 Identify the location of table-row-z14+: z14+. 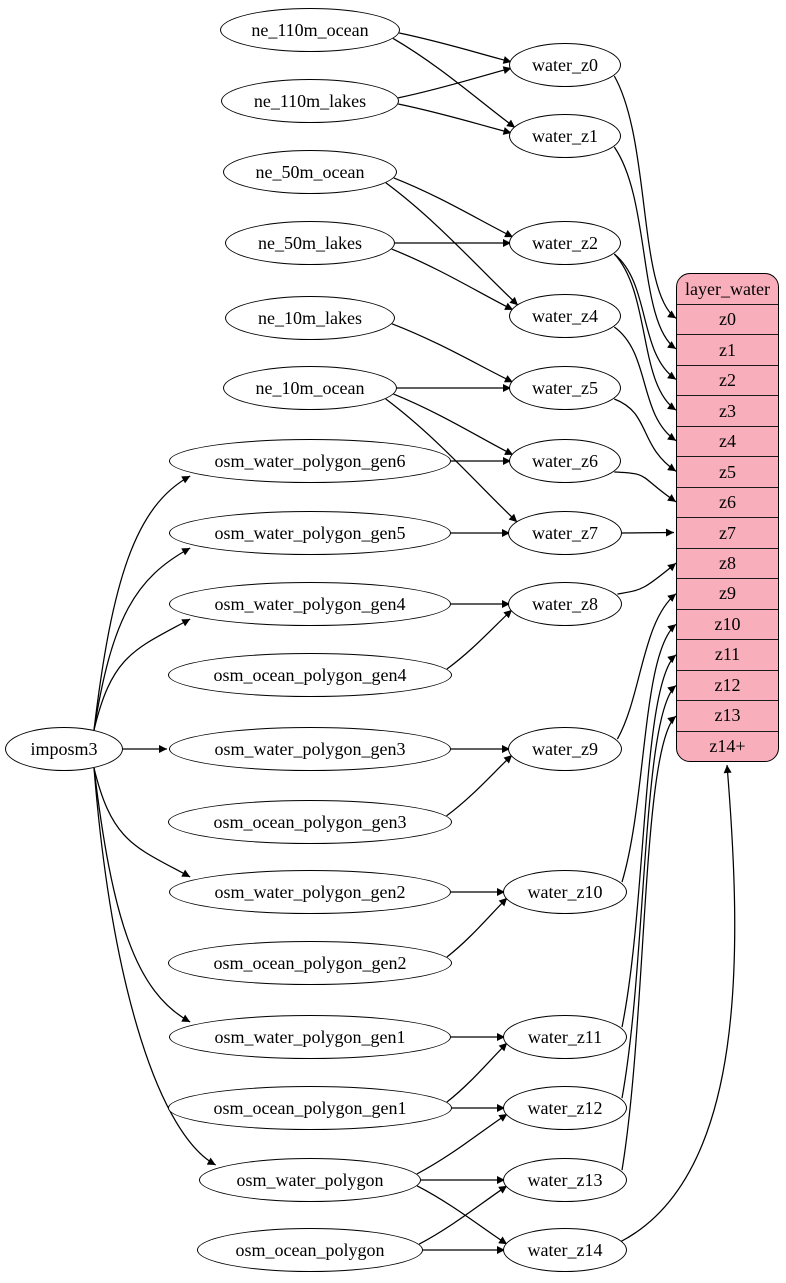
(727, 745).